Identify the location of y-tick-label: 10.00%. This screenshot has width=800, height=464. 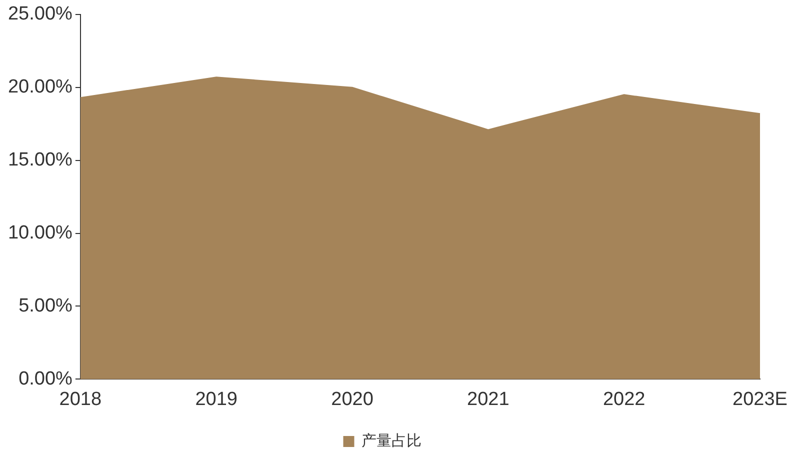
(40, 233).